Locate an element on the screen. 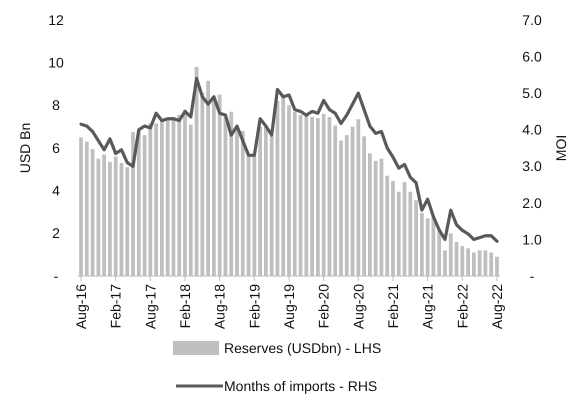 This screenshot has width=584, height=412. y2-tick-label: 3.0 is located at coordinates (532, 166).